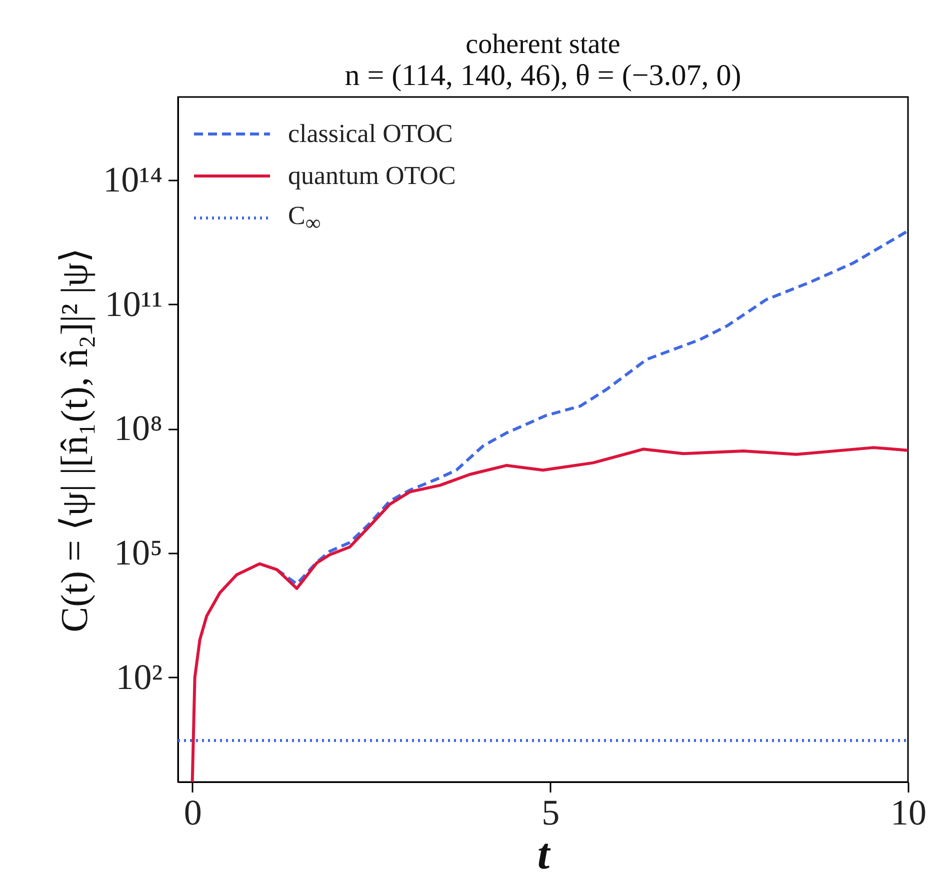  I want to click on x-axis-title: t, so click(544, 854).